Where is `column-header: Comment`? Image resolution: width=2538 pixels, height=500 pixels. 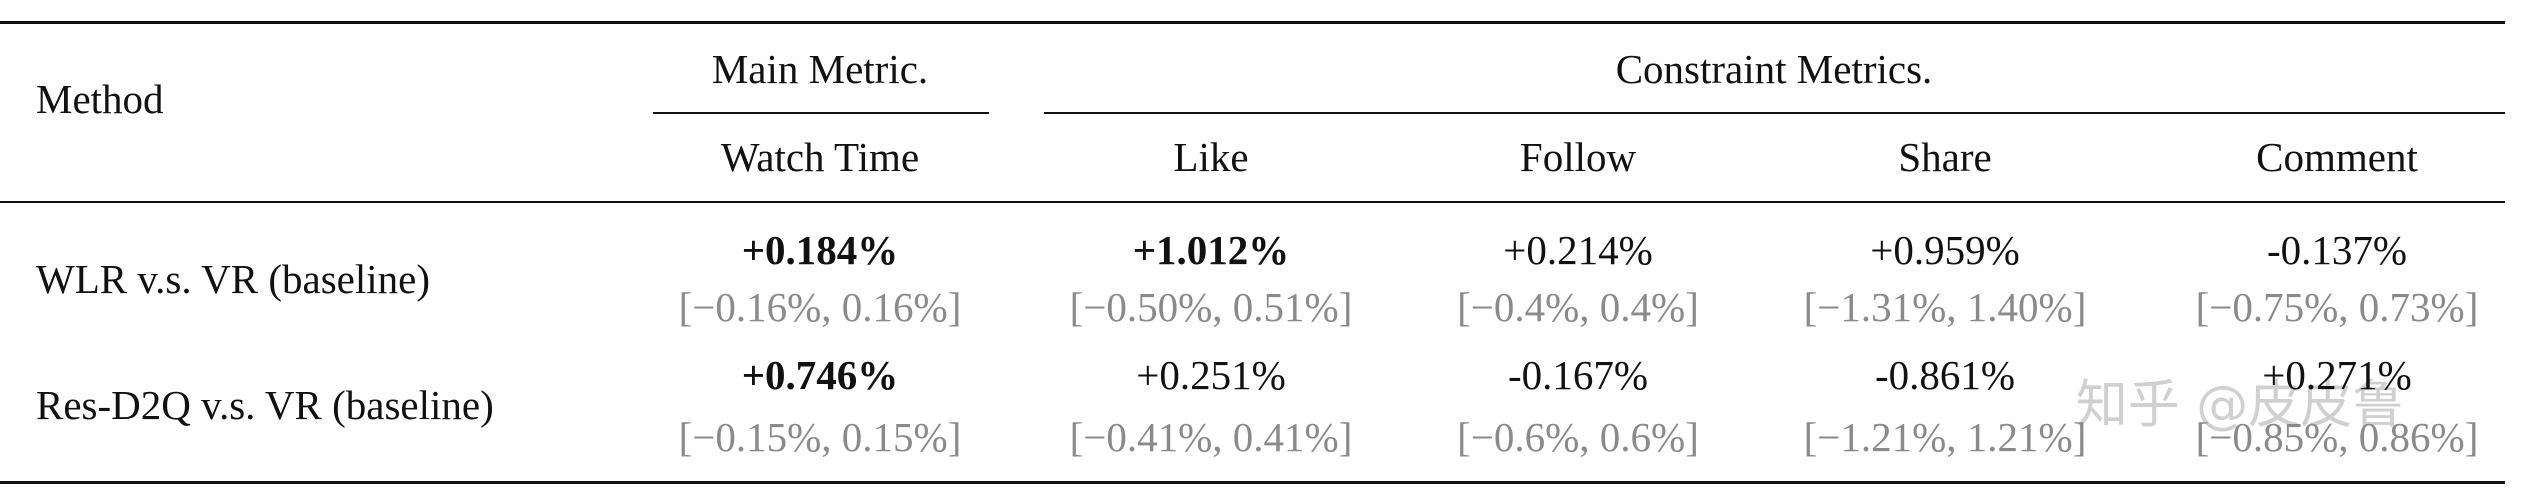
column-header: Comment is located at coordinates (2337, 157).